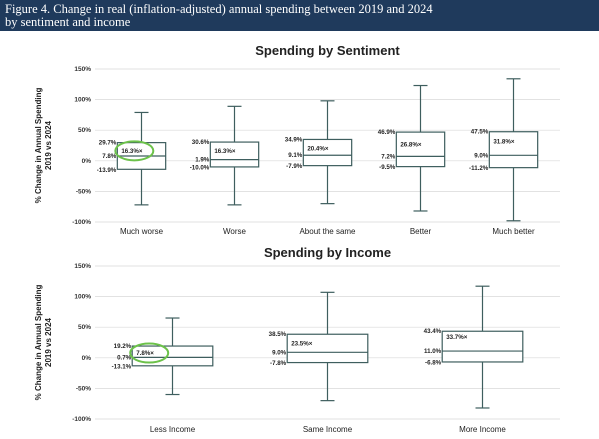 The width and height of the screenshot is (599, 439). What do you see at coordinates (294, 139) in the screenshot?
I see `q3-label: 34.9%` at bounding box center [294, 139].